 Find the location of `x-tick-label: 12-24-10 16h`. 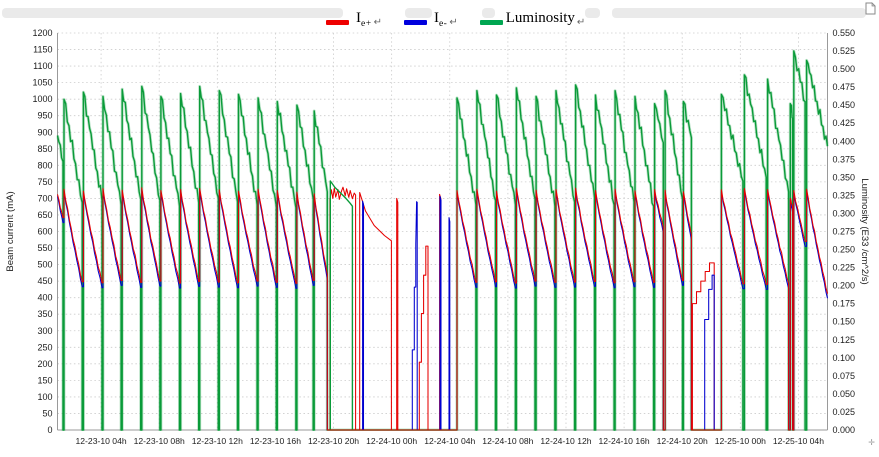

x-tick-label: 12-24-10 16h is located at coordinates (624, 441).